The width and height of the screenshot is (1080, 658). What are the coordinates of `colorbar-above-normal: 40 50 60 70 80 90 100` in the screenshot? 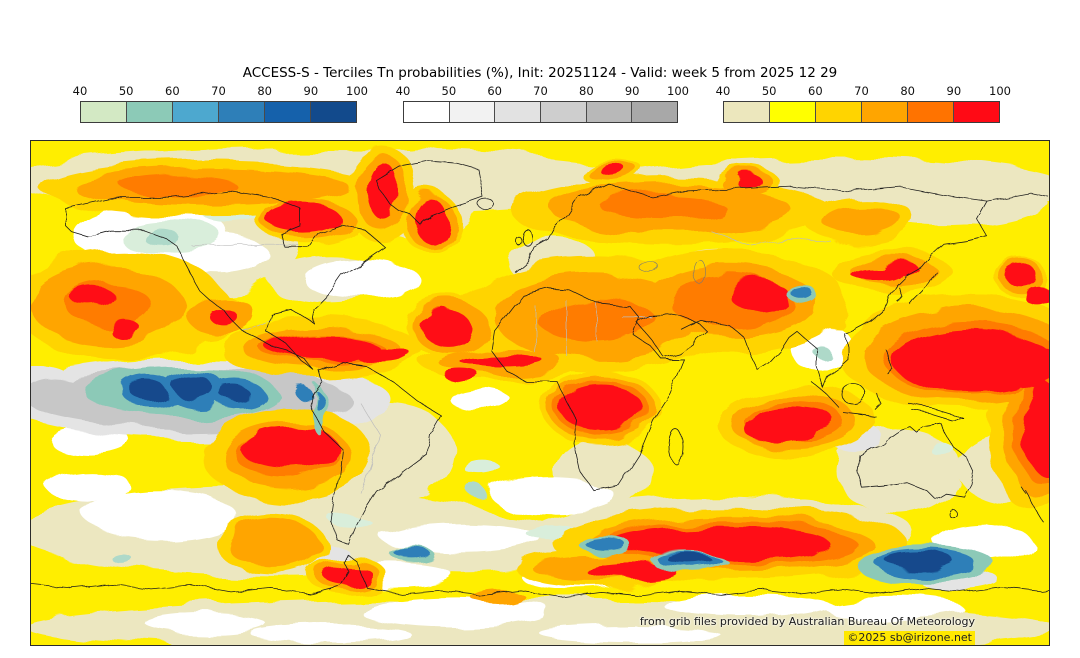 It's located at (863, 105).